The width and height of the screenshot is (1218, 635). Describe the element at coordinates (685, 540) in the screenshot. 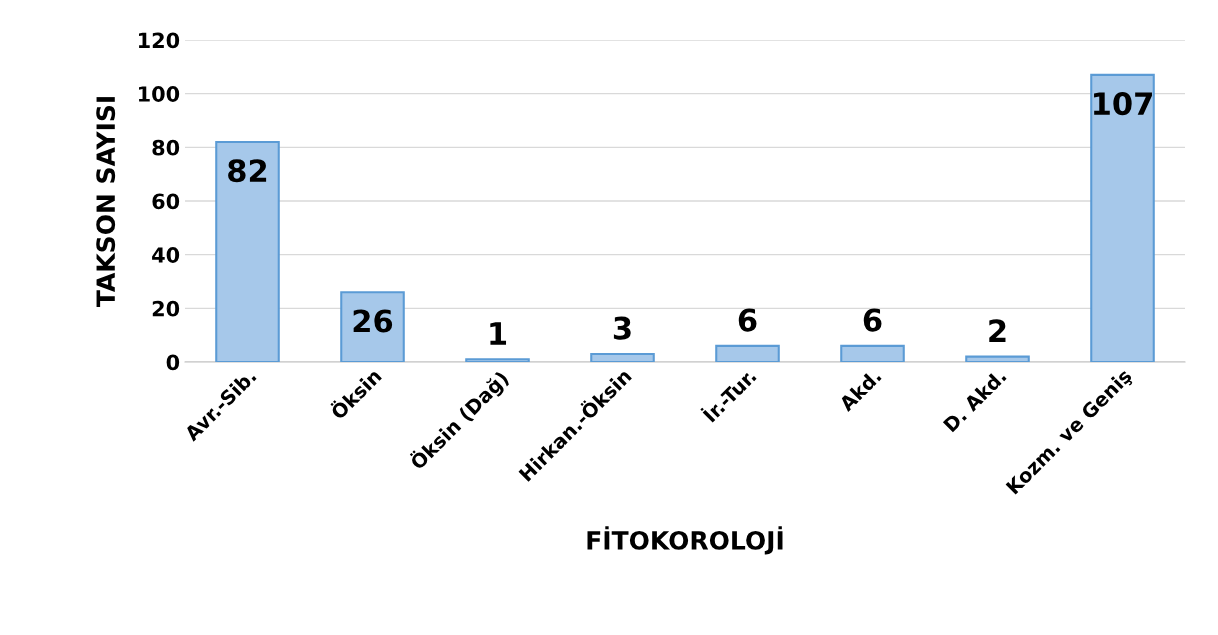

I see `x-axis-title: FİTOKOROLOJİ` at that location.